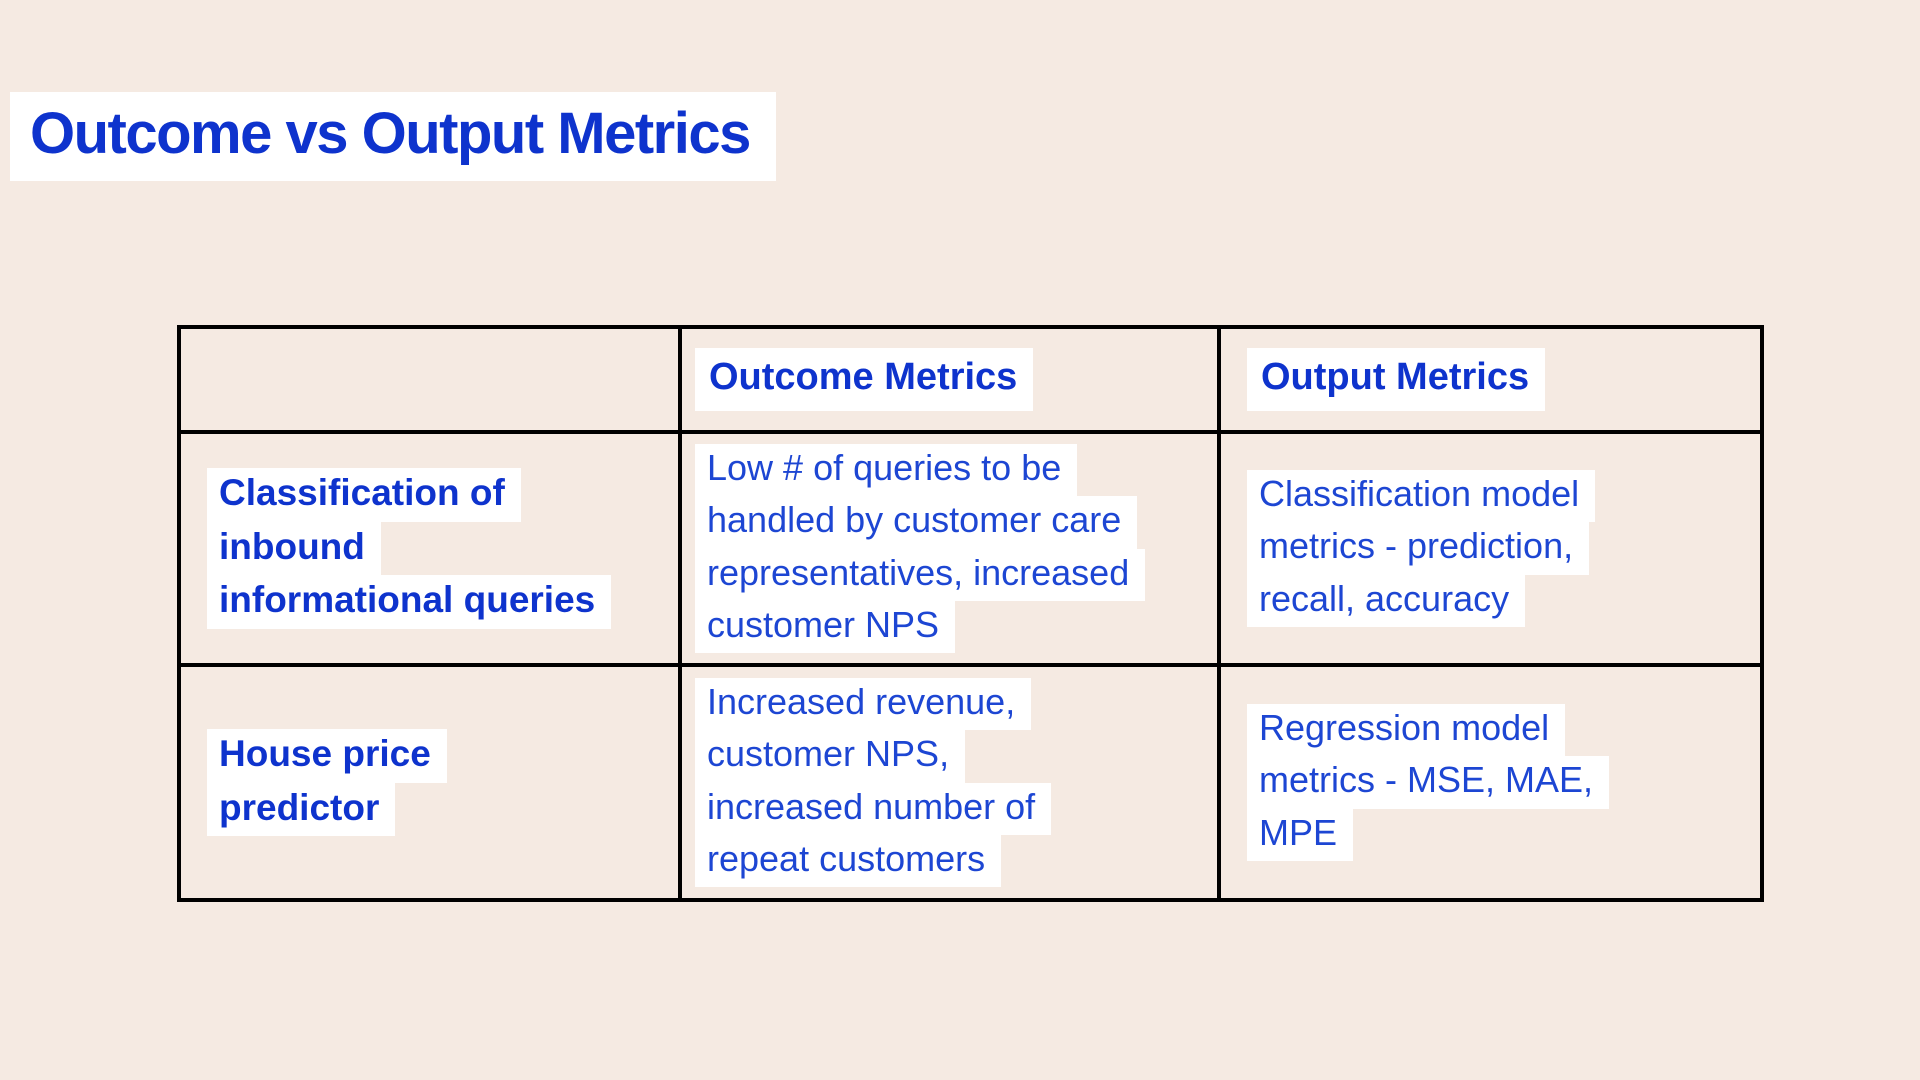 Image resolution: width=1920 pixels, height=1080 pixels. I want to click on cell-text-line: Classification model, so click(1421, 496).